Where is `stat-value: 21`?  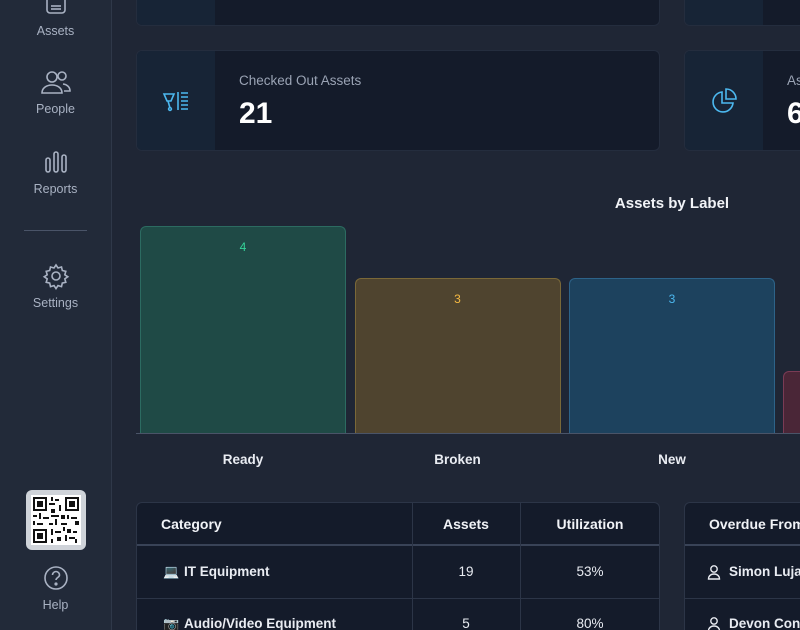
stat-value: 21 is located at coordinates (256, 113).